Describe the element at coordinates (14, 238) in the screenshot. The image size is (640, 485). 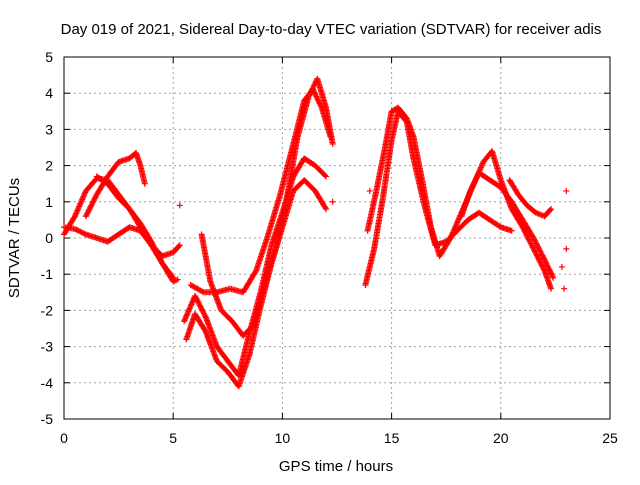
I see `y-axis-label: SDTVAR / TECUs` at that location.